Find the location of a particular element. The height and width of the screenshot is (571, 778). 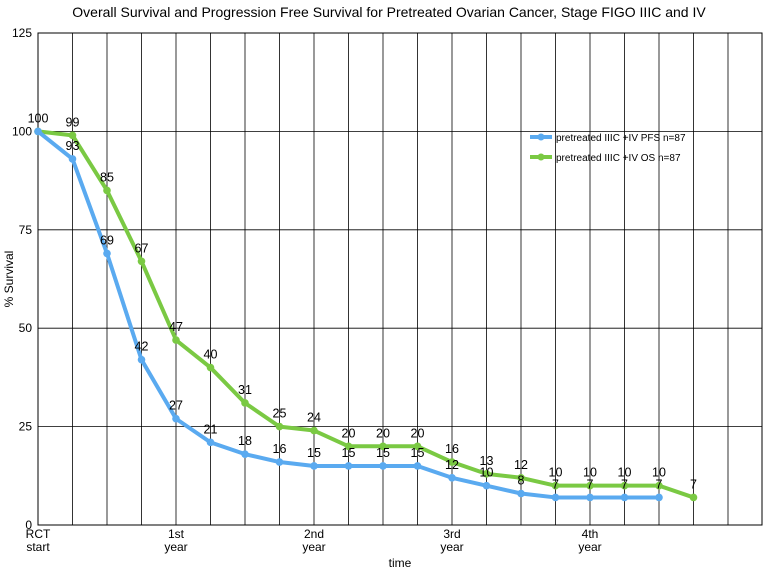

x-tick-label: 4th is located at coordinates (590, 534).